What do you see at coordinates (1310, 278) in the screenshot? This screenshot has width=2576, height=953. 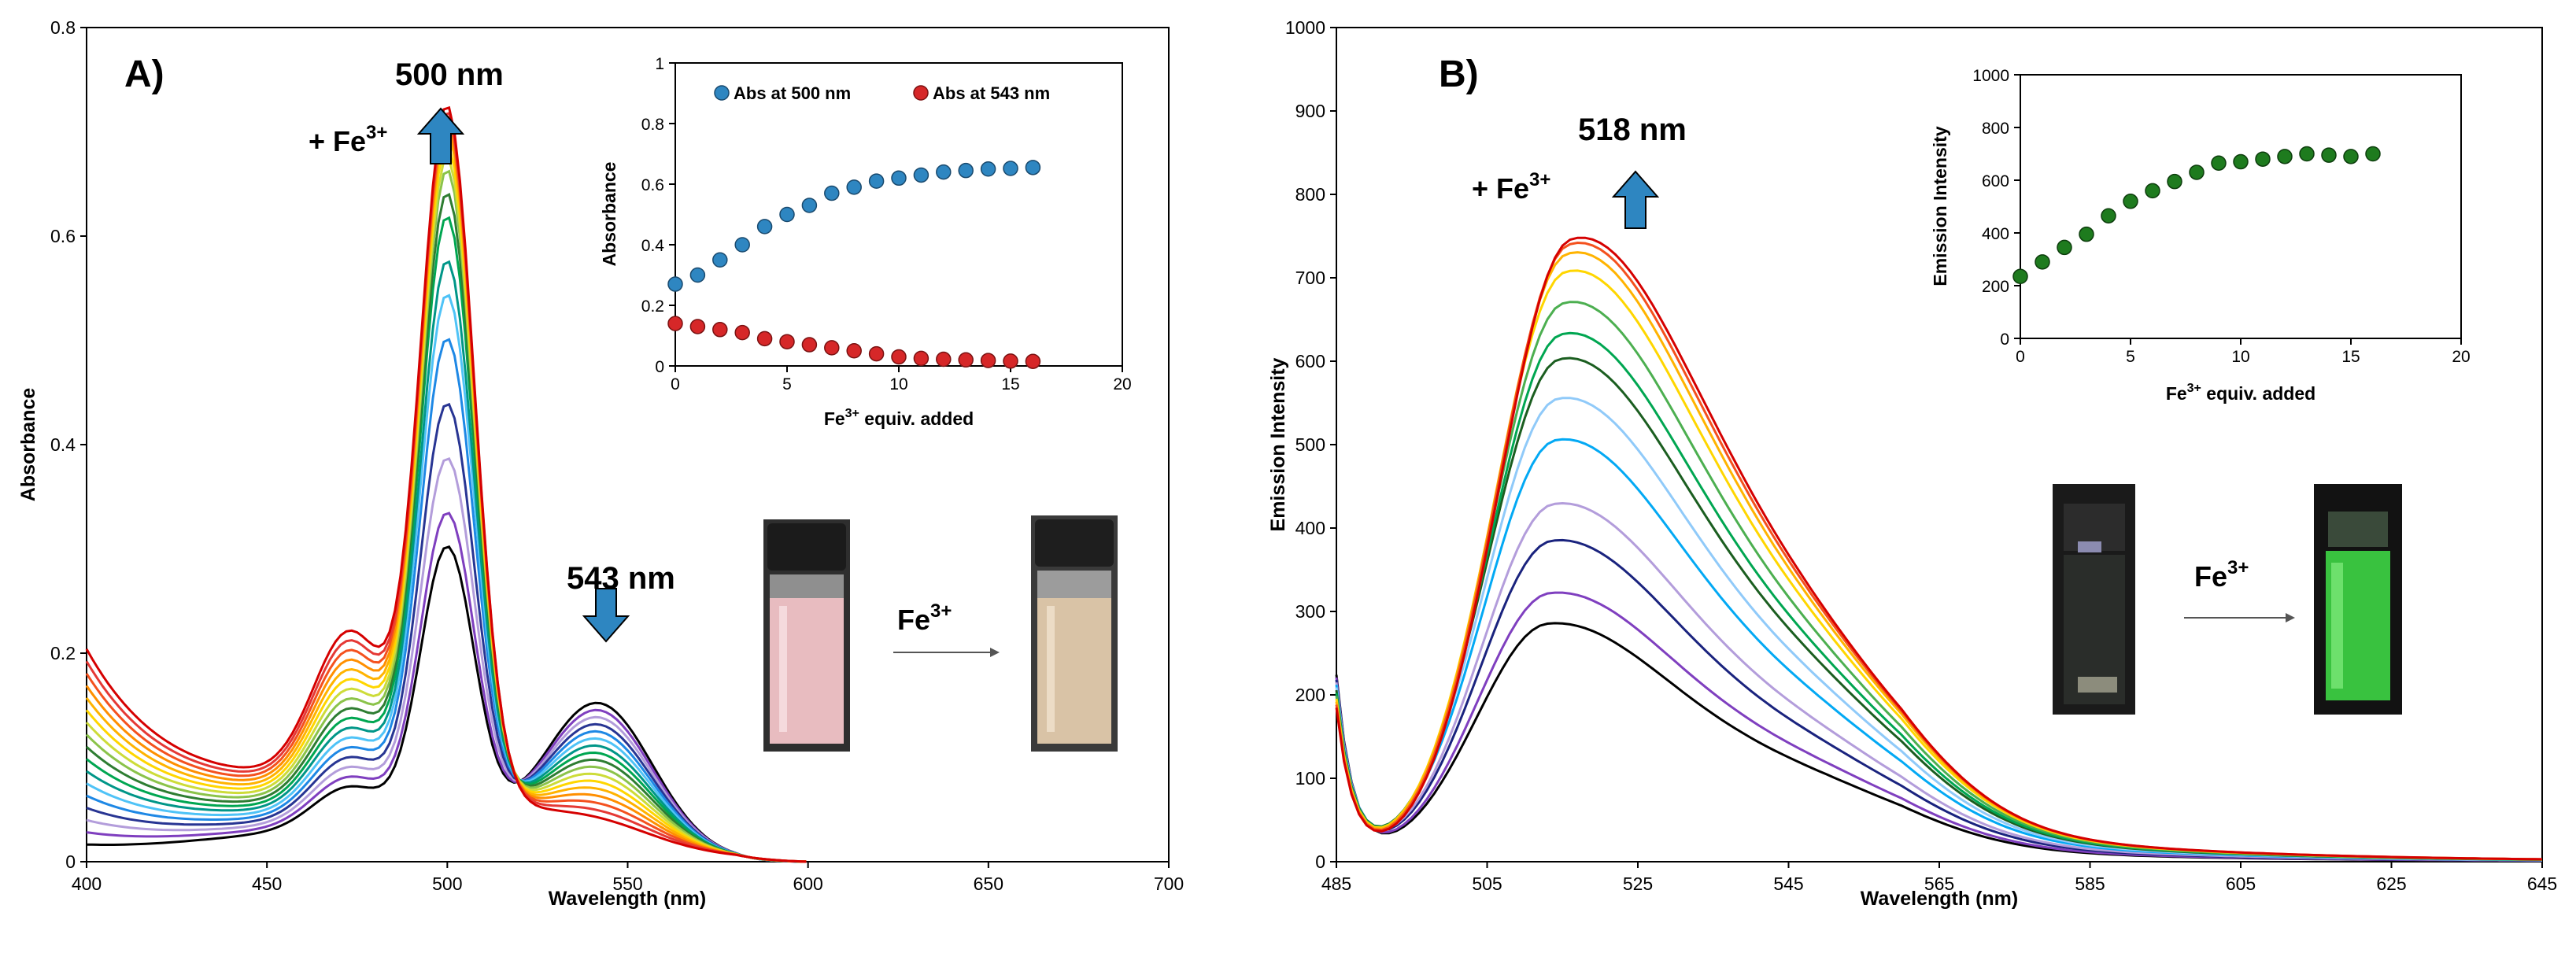 I see `panel-b-ytick-label: 700` at bounding box center [1310, 278].